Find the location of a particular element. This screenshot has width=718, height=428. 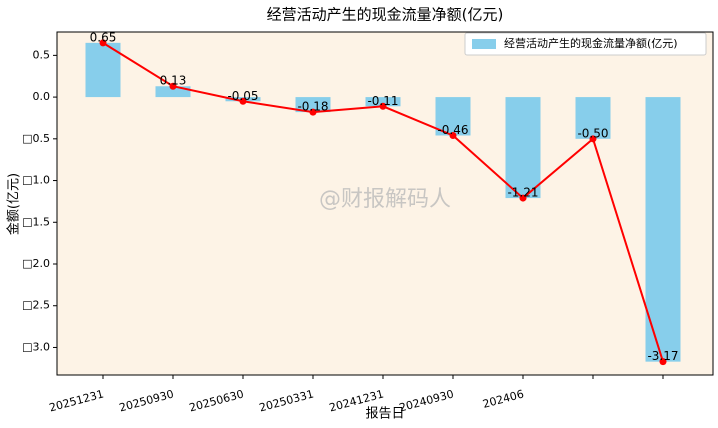

data-label: -0.50 is located at coordinates (592, 133).